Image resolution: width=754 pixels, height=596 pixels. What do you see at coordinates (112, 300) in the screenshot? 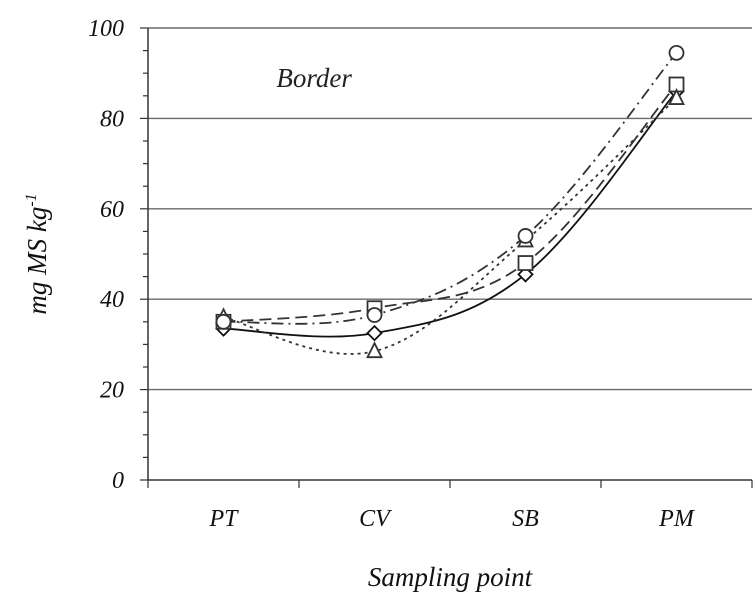
I see `y-tick-label: 40` at bounding box center [112, 300].